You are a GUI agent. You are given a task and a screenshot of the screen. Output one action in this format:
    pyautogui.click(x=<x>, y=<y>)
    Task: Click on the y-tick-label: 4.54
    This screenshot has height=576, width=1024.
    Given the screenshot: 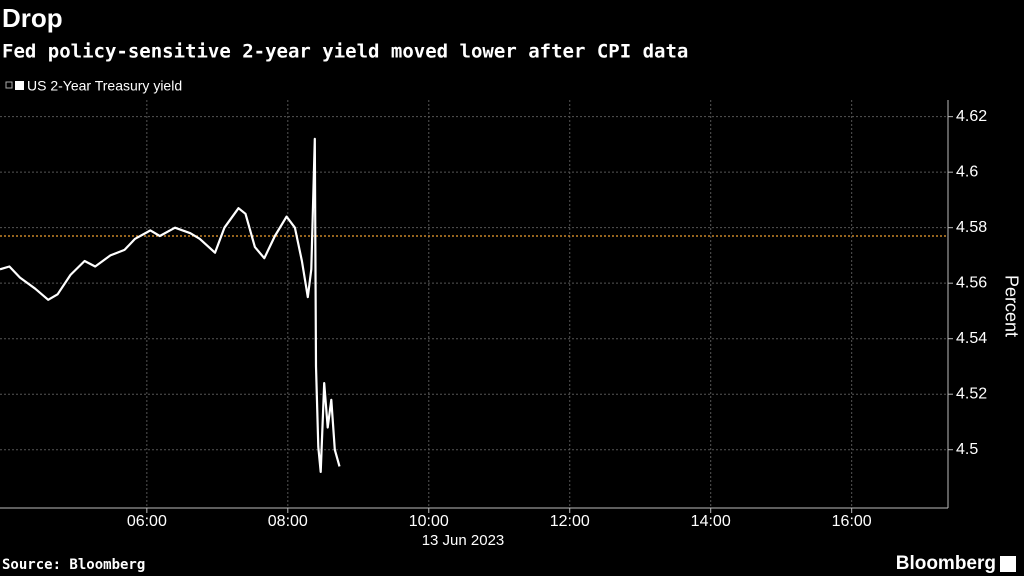 What is the action you would take?
    pyautogui.click(x=971, y=338)
    